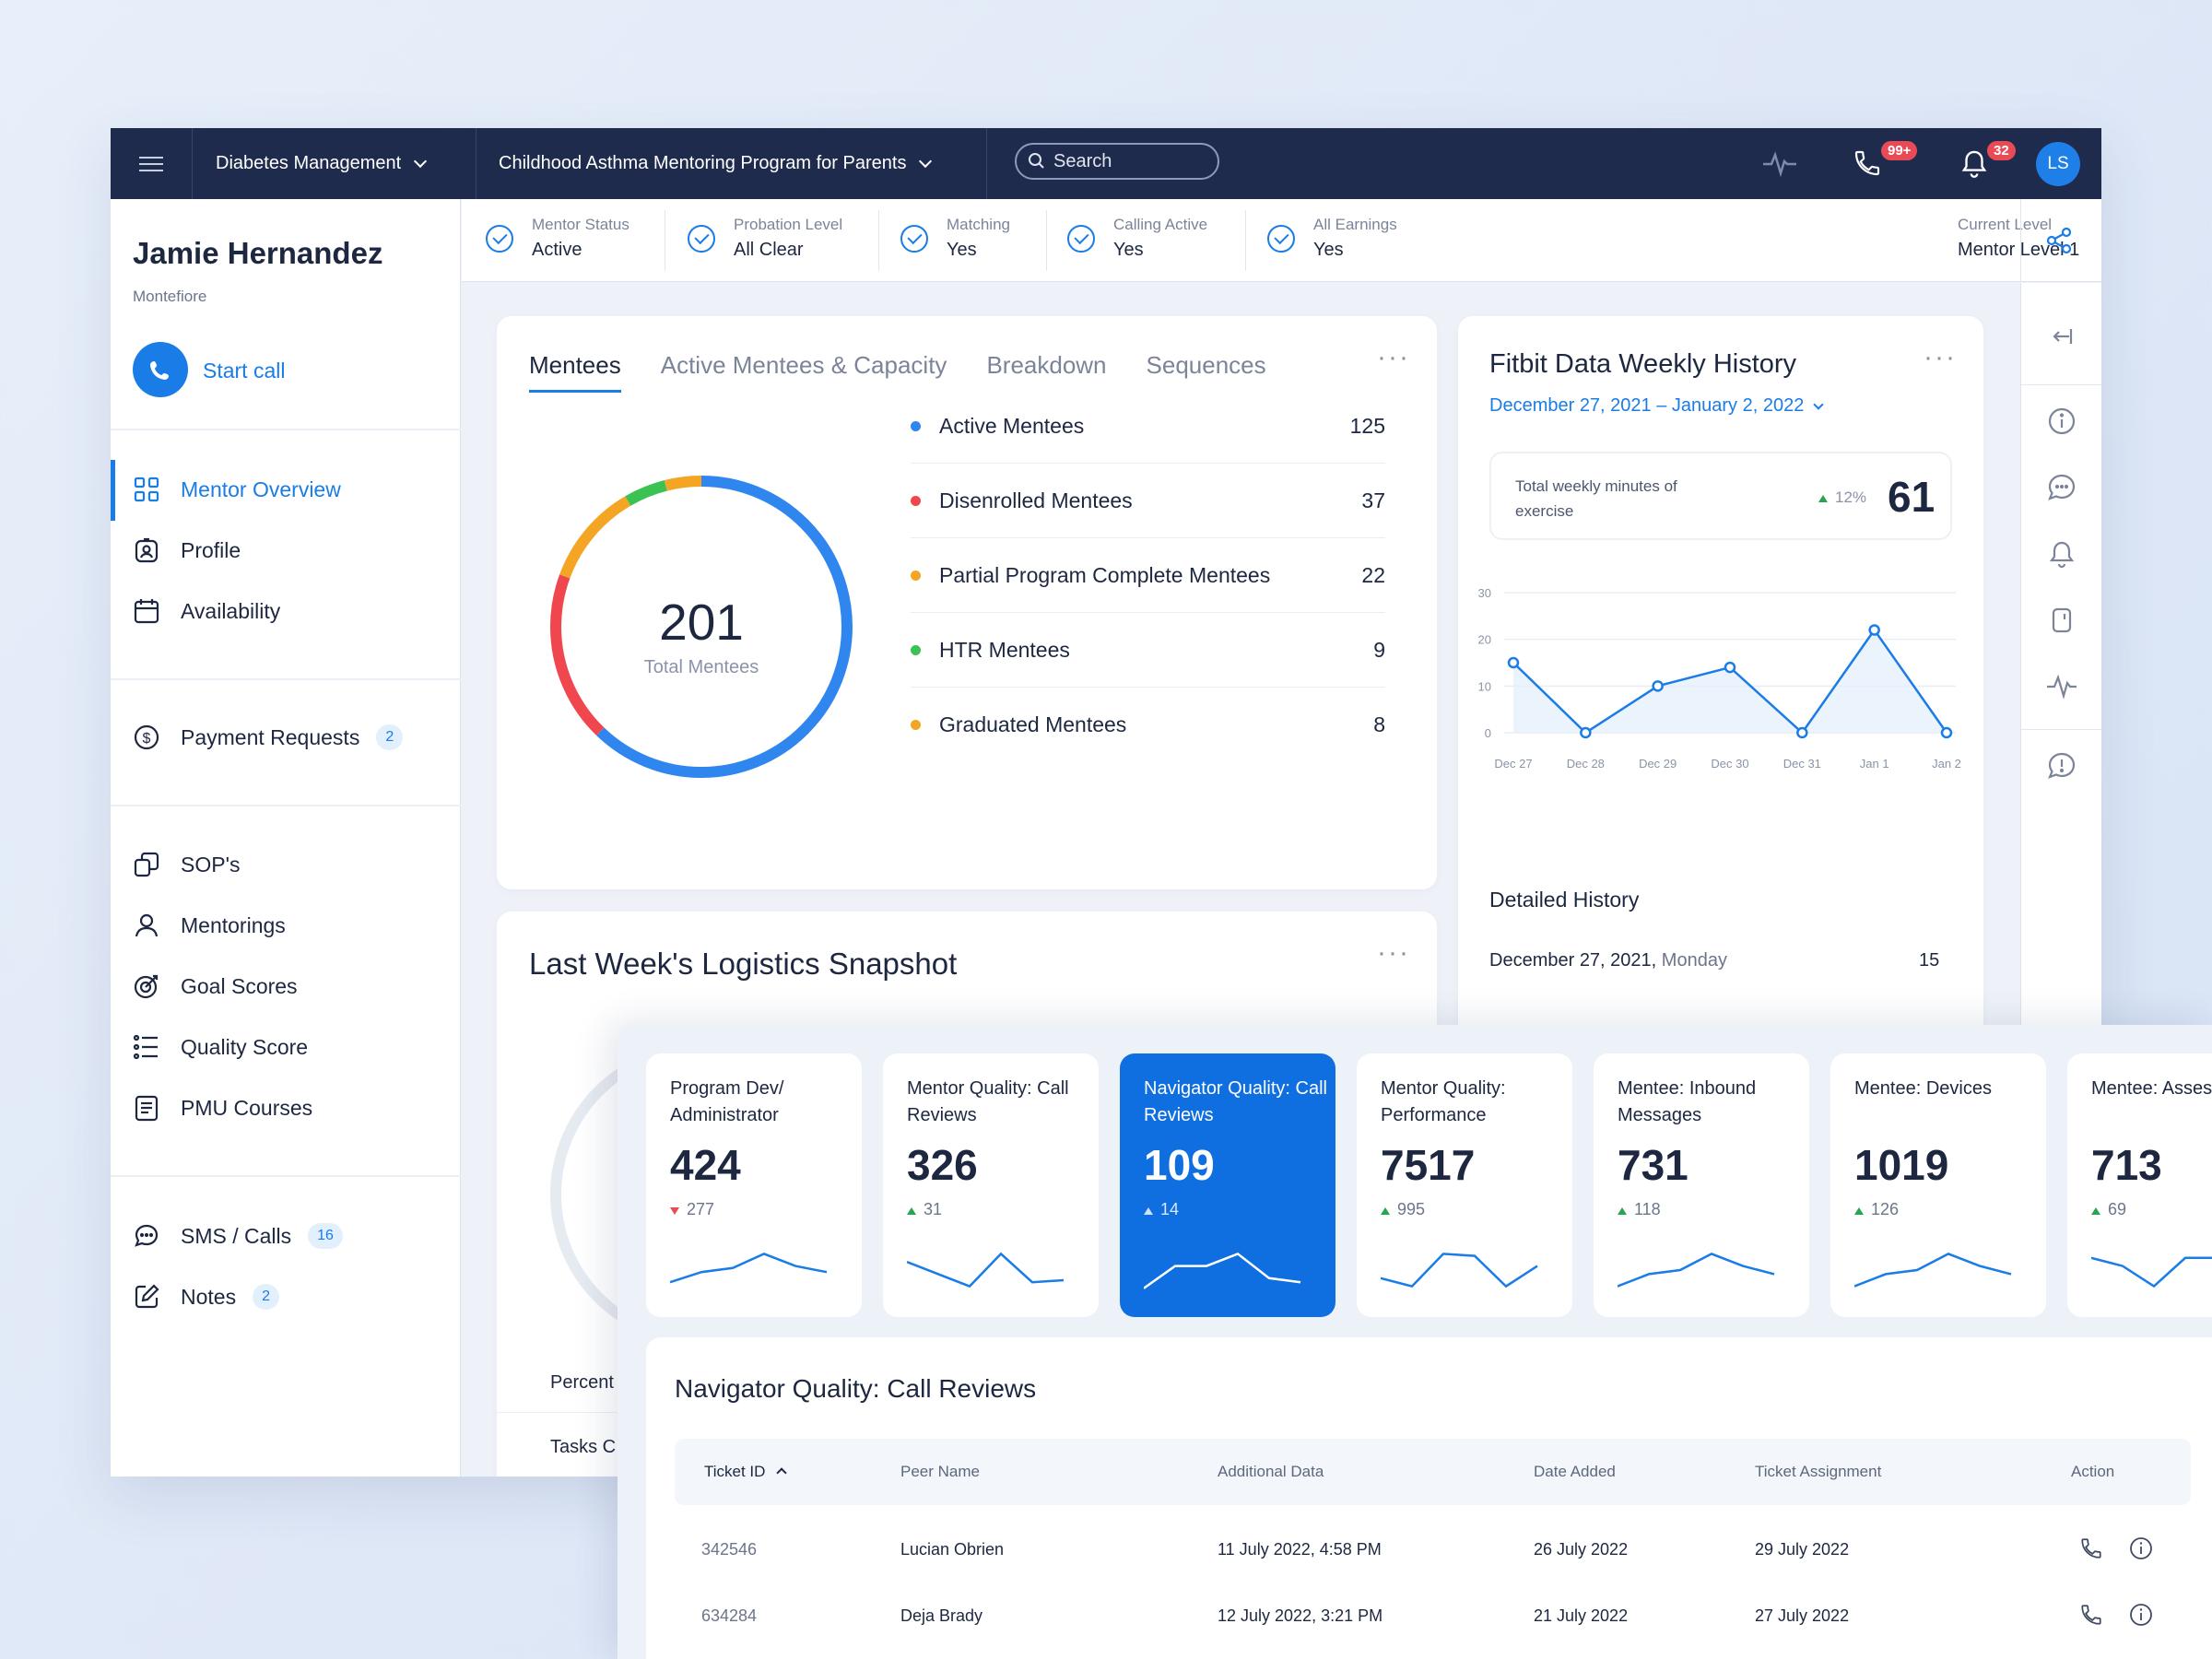 This screenshot has width=2212, height=1659. I want to click on legend-label: Active Mentees, so click(1012, 425).